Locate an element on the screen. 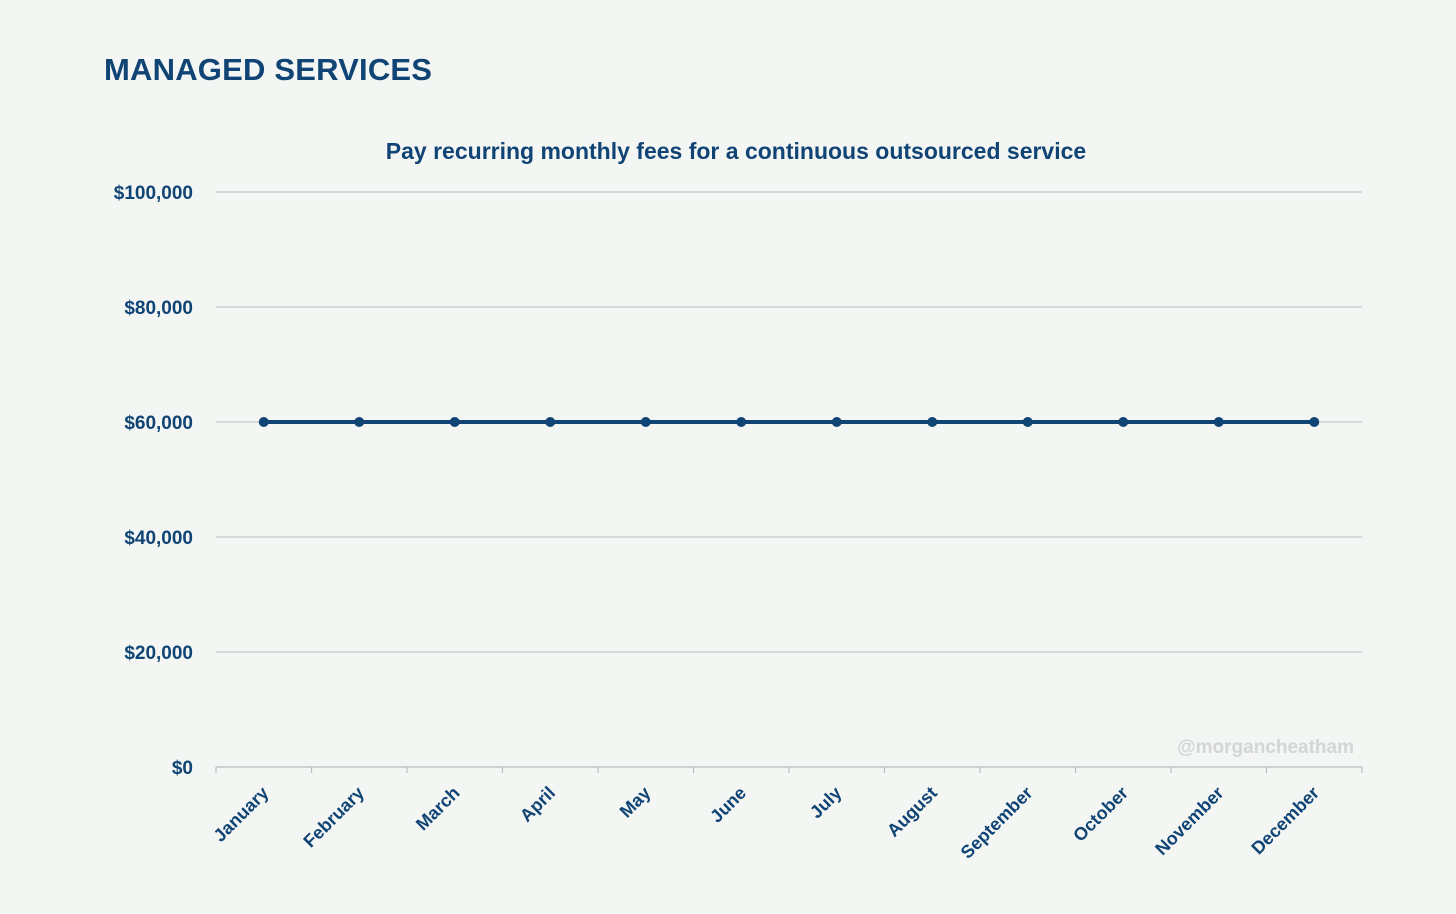 The width and height of the screenshot is (1456, 914). page-title: MANAGED SERVICES is located at coordinates (268, 69).